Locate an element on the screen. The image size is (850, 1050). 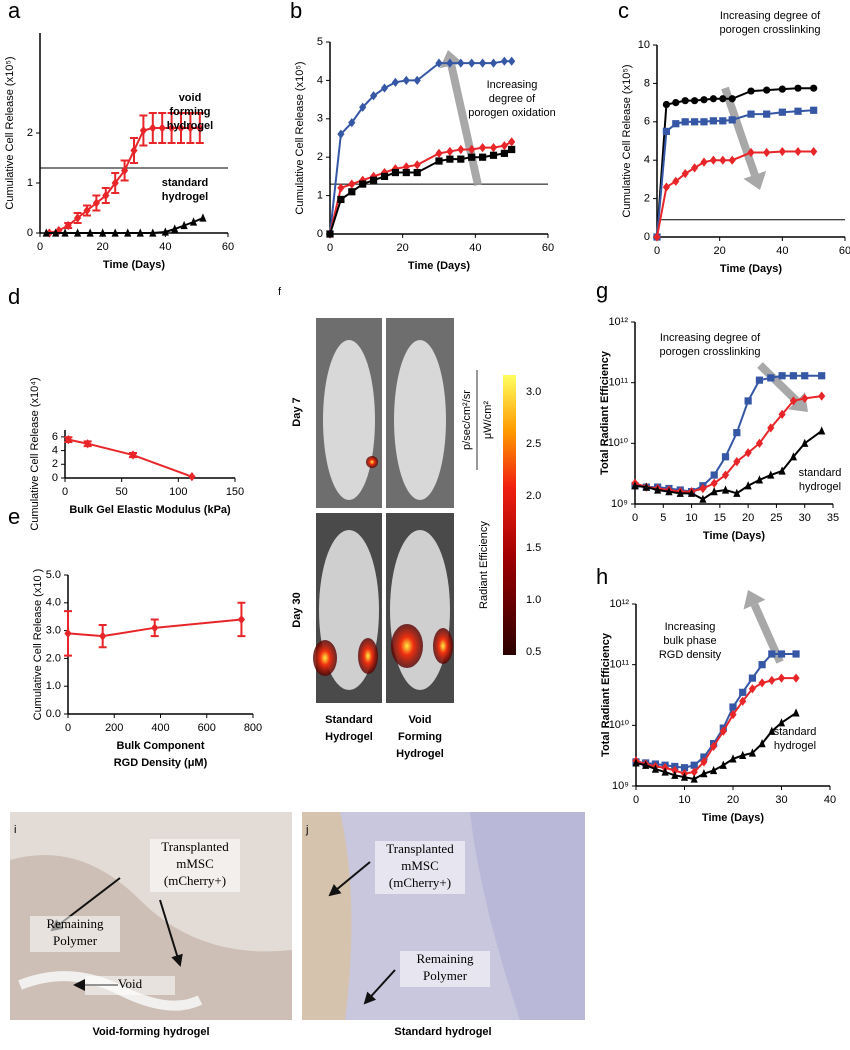
panel-label: e is located at coordinates (14, 516).